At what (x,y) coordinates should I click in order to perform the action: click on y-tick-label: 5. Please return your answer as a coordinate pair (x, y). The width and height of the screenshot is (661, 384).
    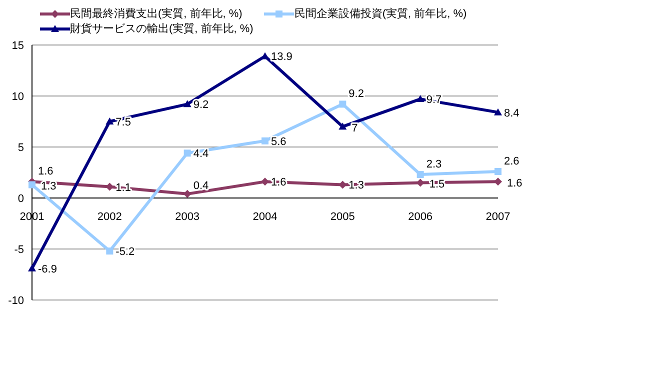
    Looking at the image, I should click on (21, 148).